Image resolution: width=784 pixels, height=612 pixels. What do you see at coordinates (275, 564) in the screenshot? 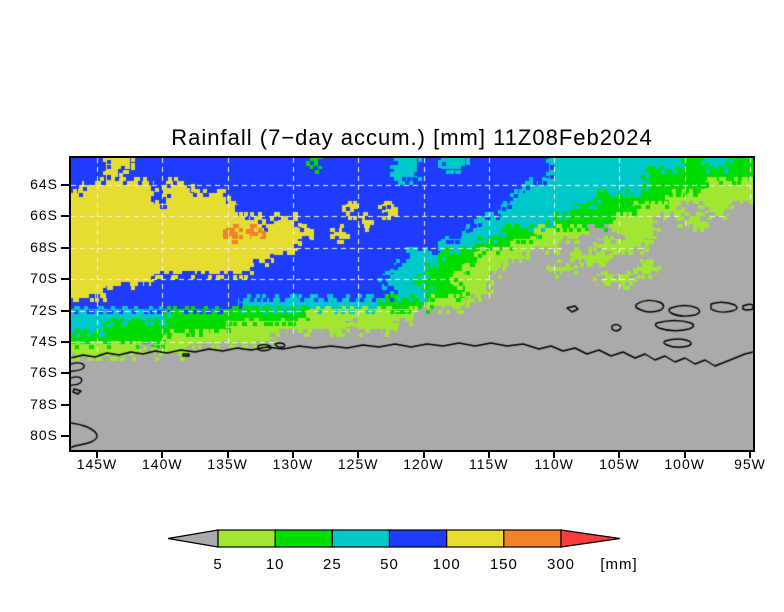
I see `colorbar-label: 10` at bounding box center [275, 564].